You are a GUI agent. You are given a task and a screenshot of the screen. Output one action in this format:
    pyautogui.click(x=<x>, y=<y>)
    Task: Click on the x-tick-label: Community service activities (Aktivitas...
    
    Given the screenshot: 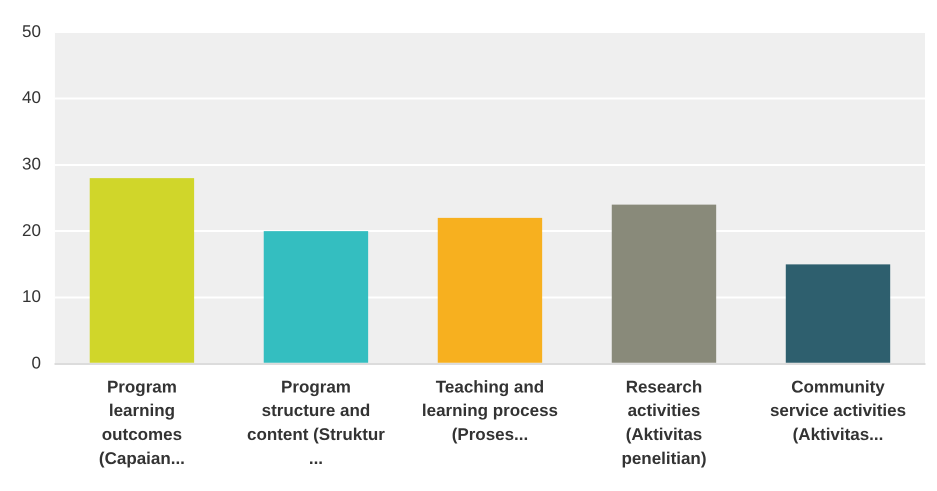 What is the action you would take?
    pyautogui.click(x=838, y=410)
    